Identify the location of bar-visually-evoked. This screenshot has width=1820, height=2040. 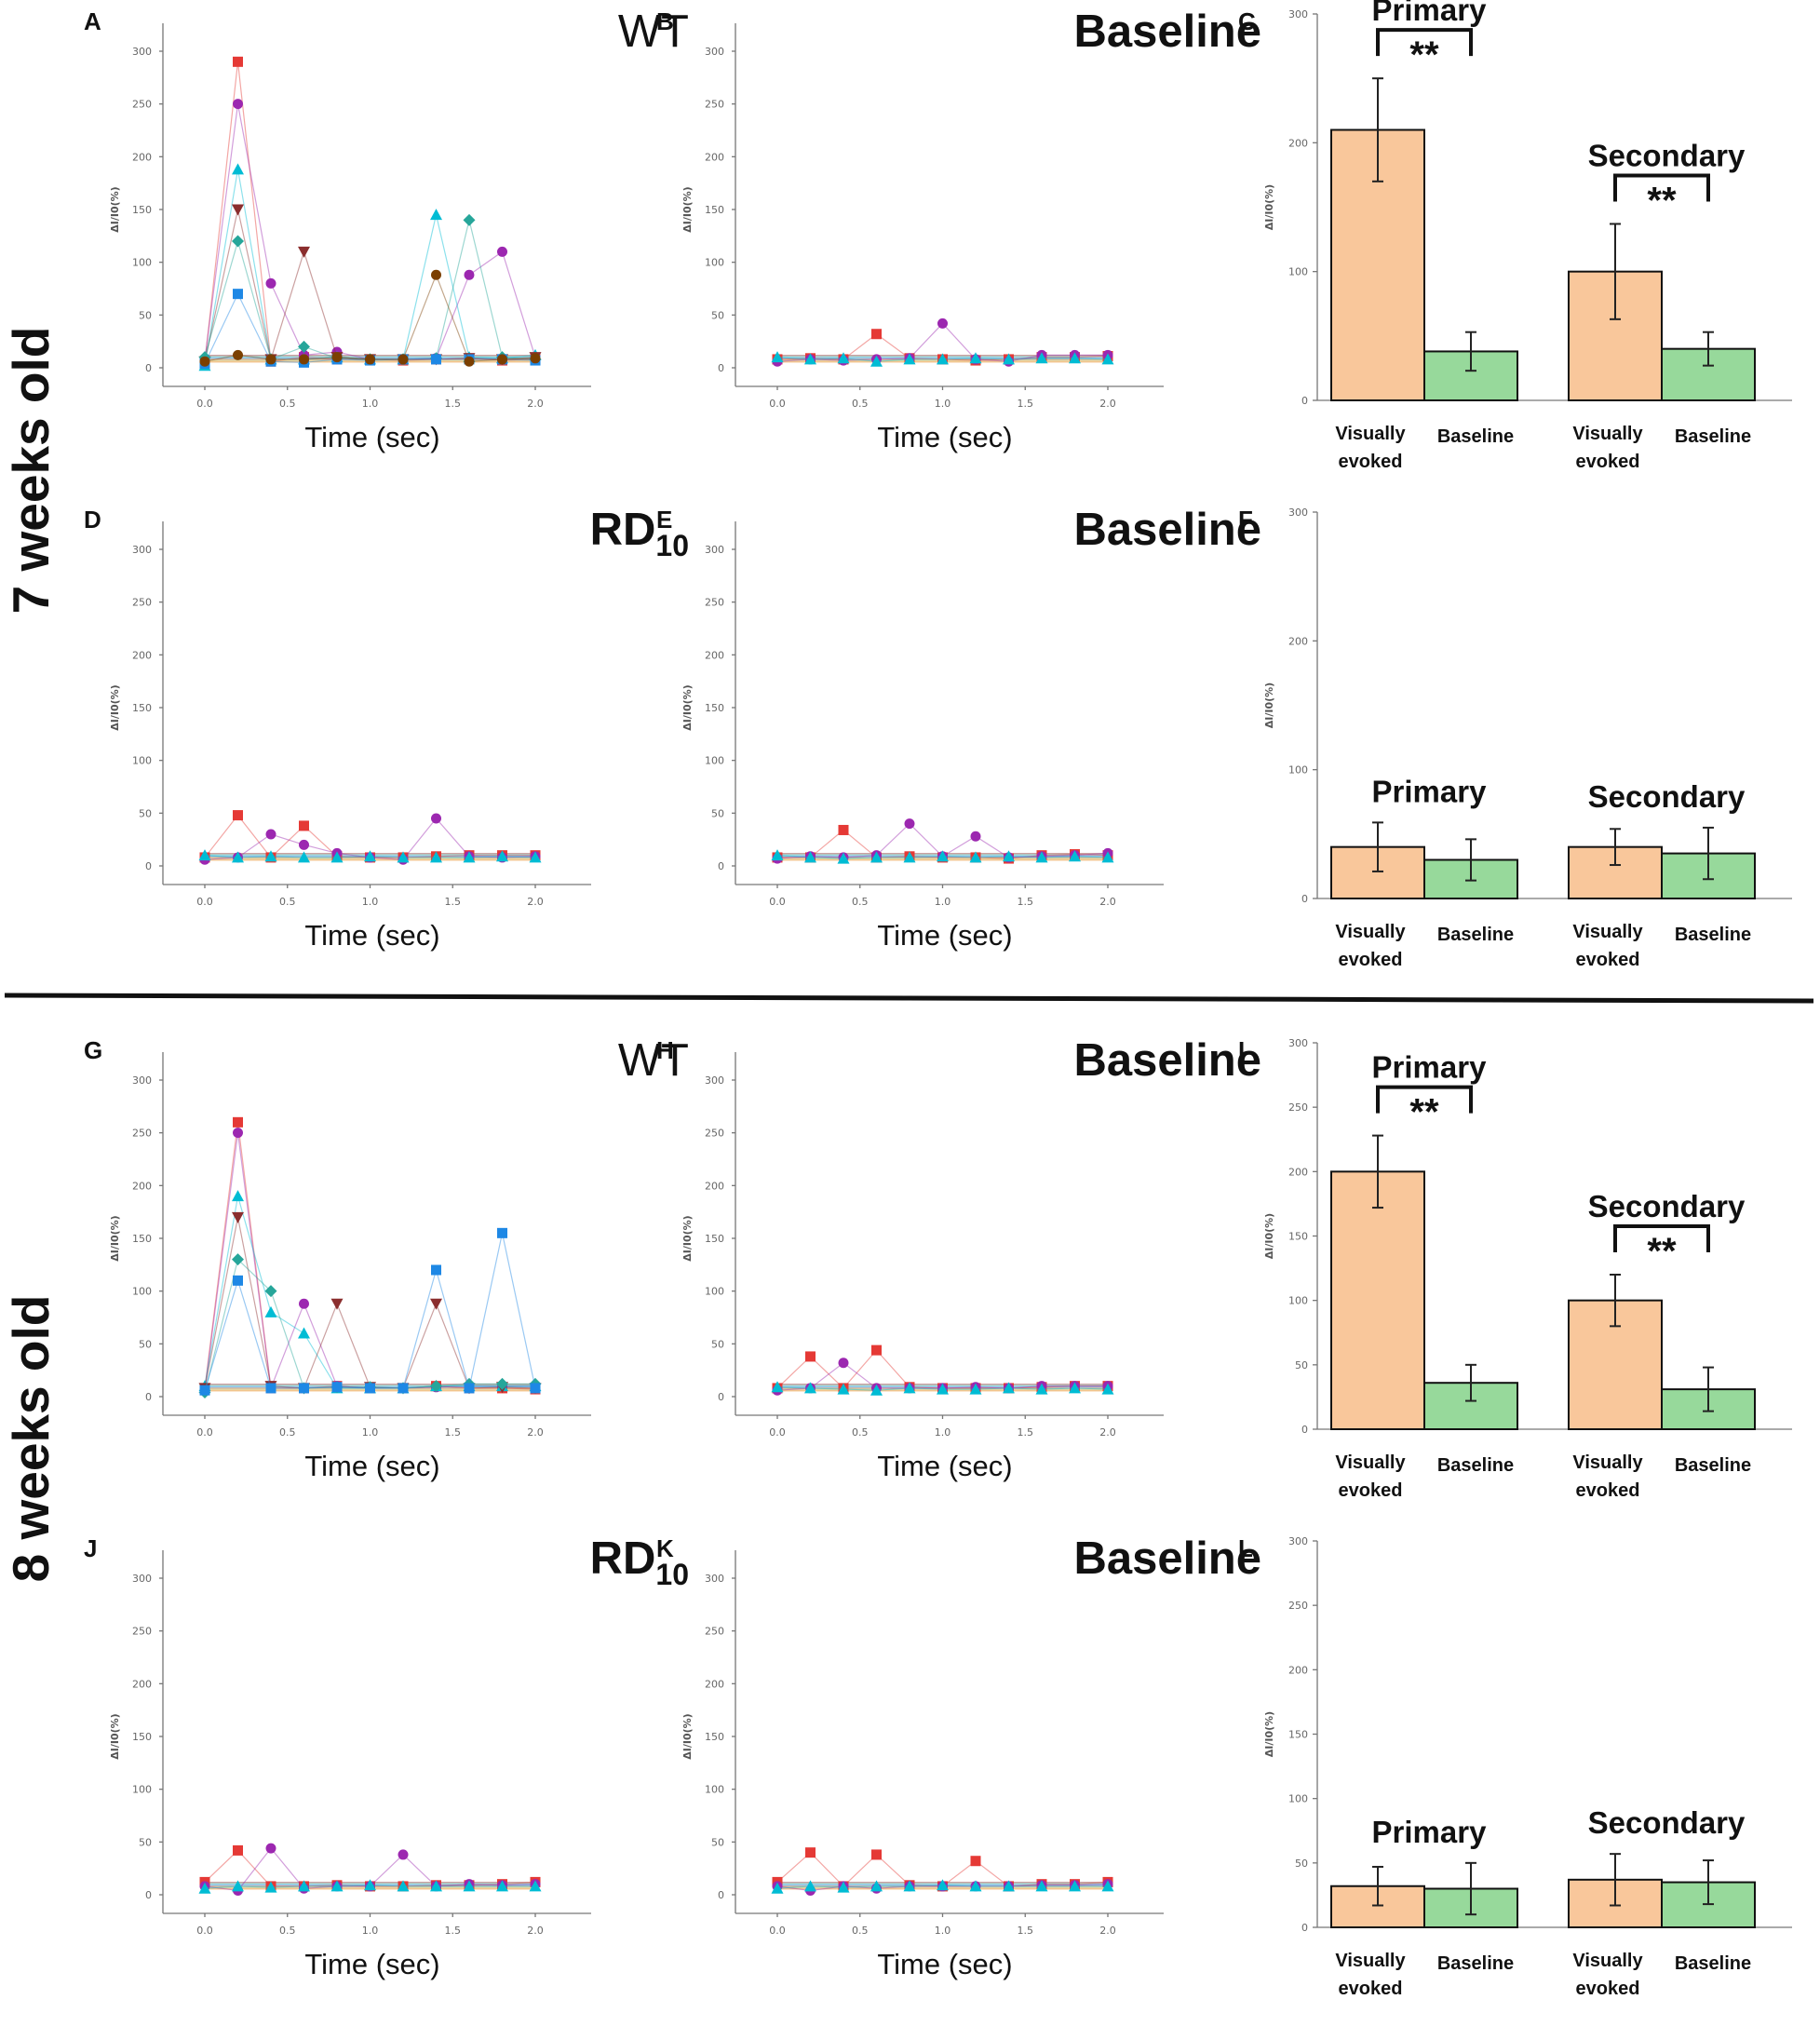
(1377, 872).